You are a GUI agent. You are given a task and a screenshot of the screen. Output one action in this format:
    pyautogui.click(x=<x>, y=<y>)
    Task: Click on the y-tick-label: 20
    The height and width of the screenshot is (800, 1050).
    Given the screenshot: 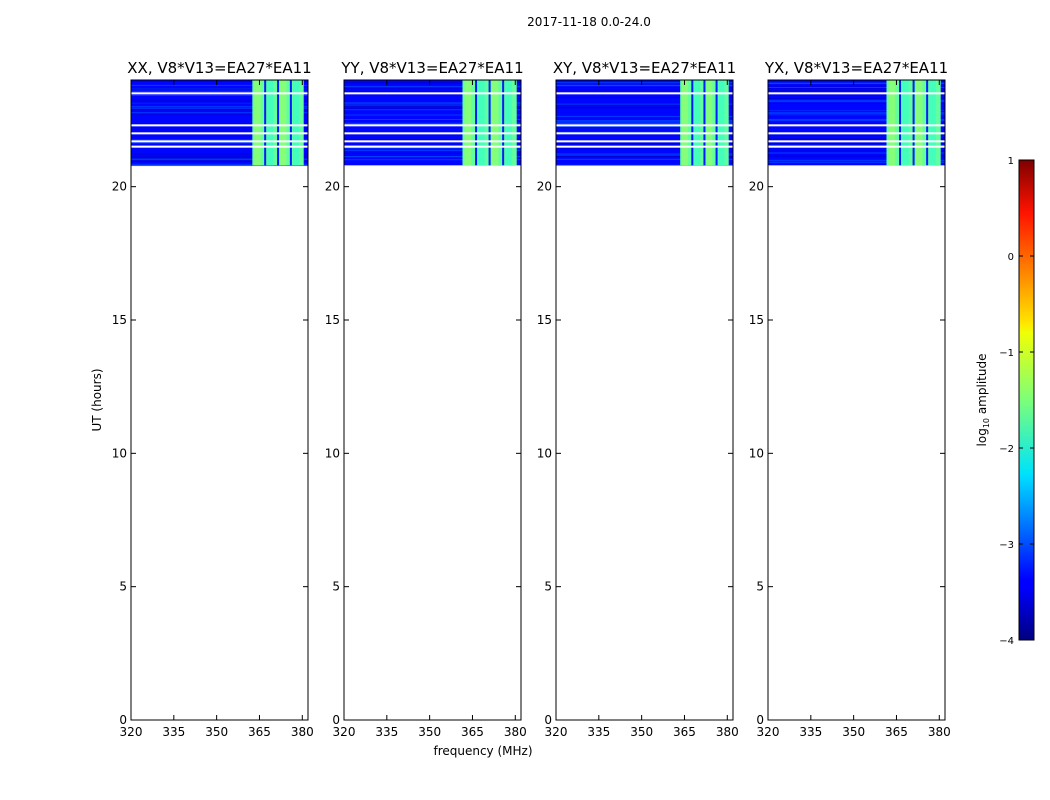 What is the action you would take?
    pyautogui.click(x=544, y=187)
    